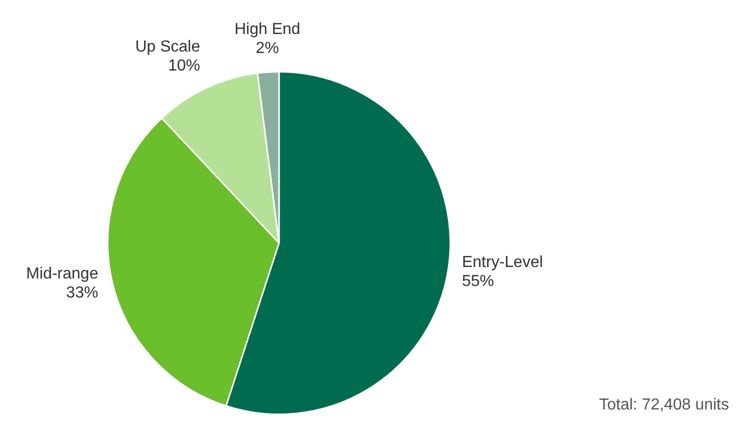 This screenshot has width=741, height=421. I want to click on slice-label: High End, so click(267, 29).